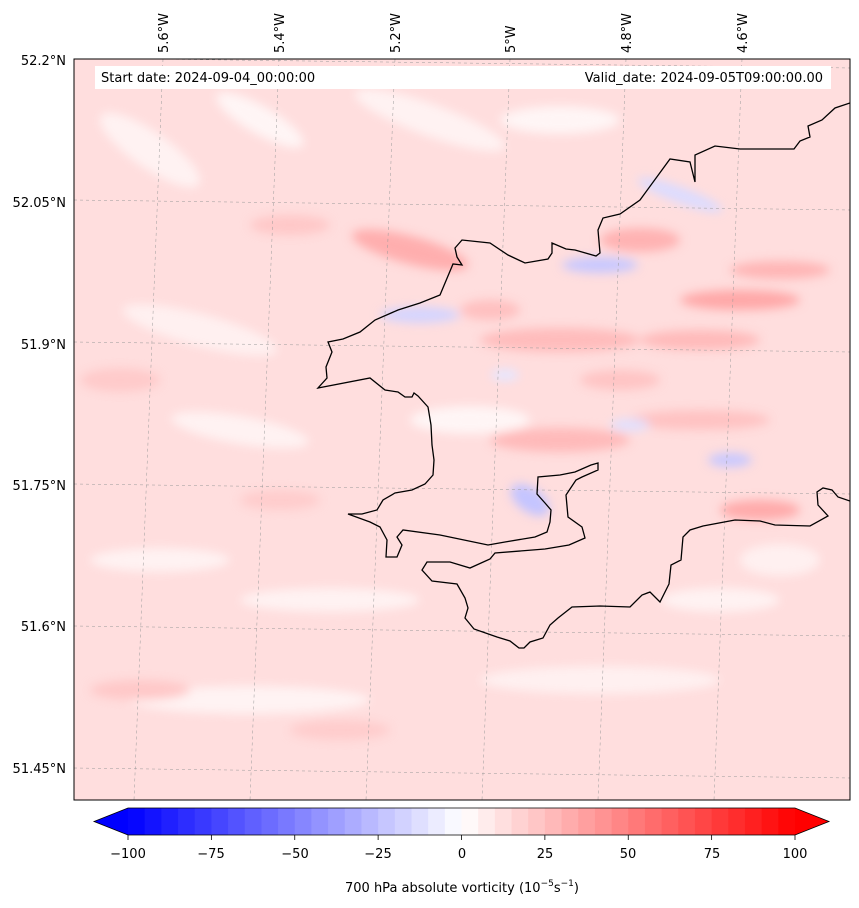 This screenshot has height=908, width=859. What do you see at coordinates (812, 821) in the screenshot?
I see `colorbar-max-extend` at bounding box center [812, 821].